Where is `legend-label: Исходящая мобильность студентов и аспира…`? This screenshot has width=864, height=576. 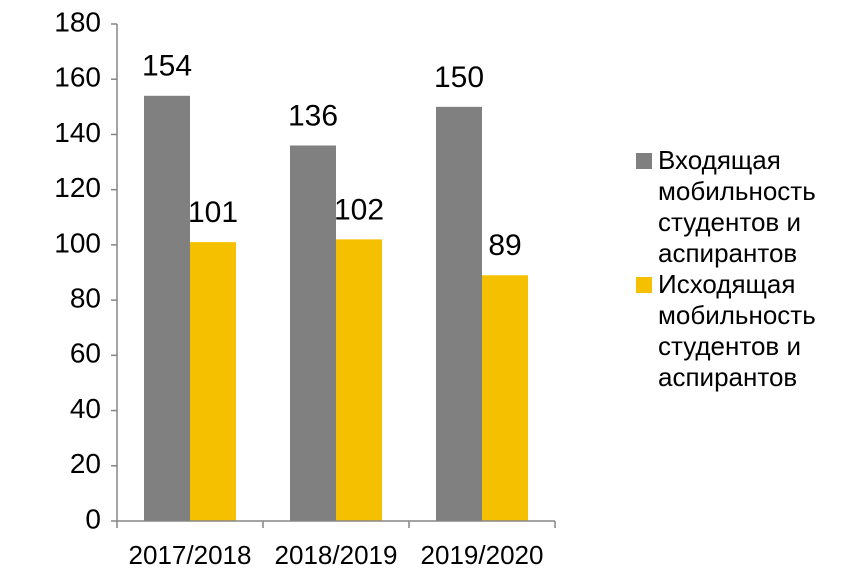 legend-label: Исходящая мобильность студентов и аспира… is located at coordinates (737, 330).